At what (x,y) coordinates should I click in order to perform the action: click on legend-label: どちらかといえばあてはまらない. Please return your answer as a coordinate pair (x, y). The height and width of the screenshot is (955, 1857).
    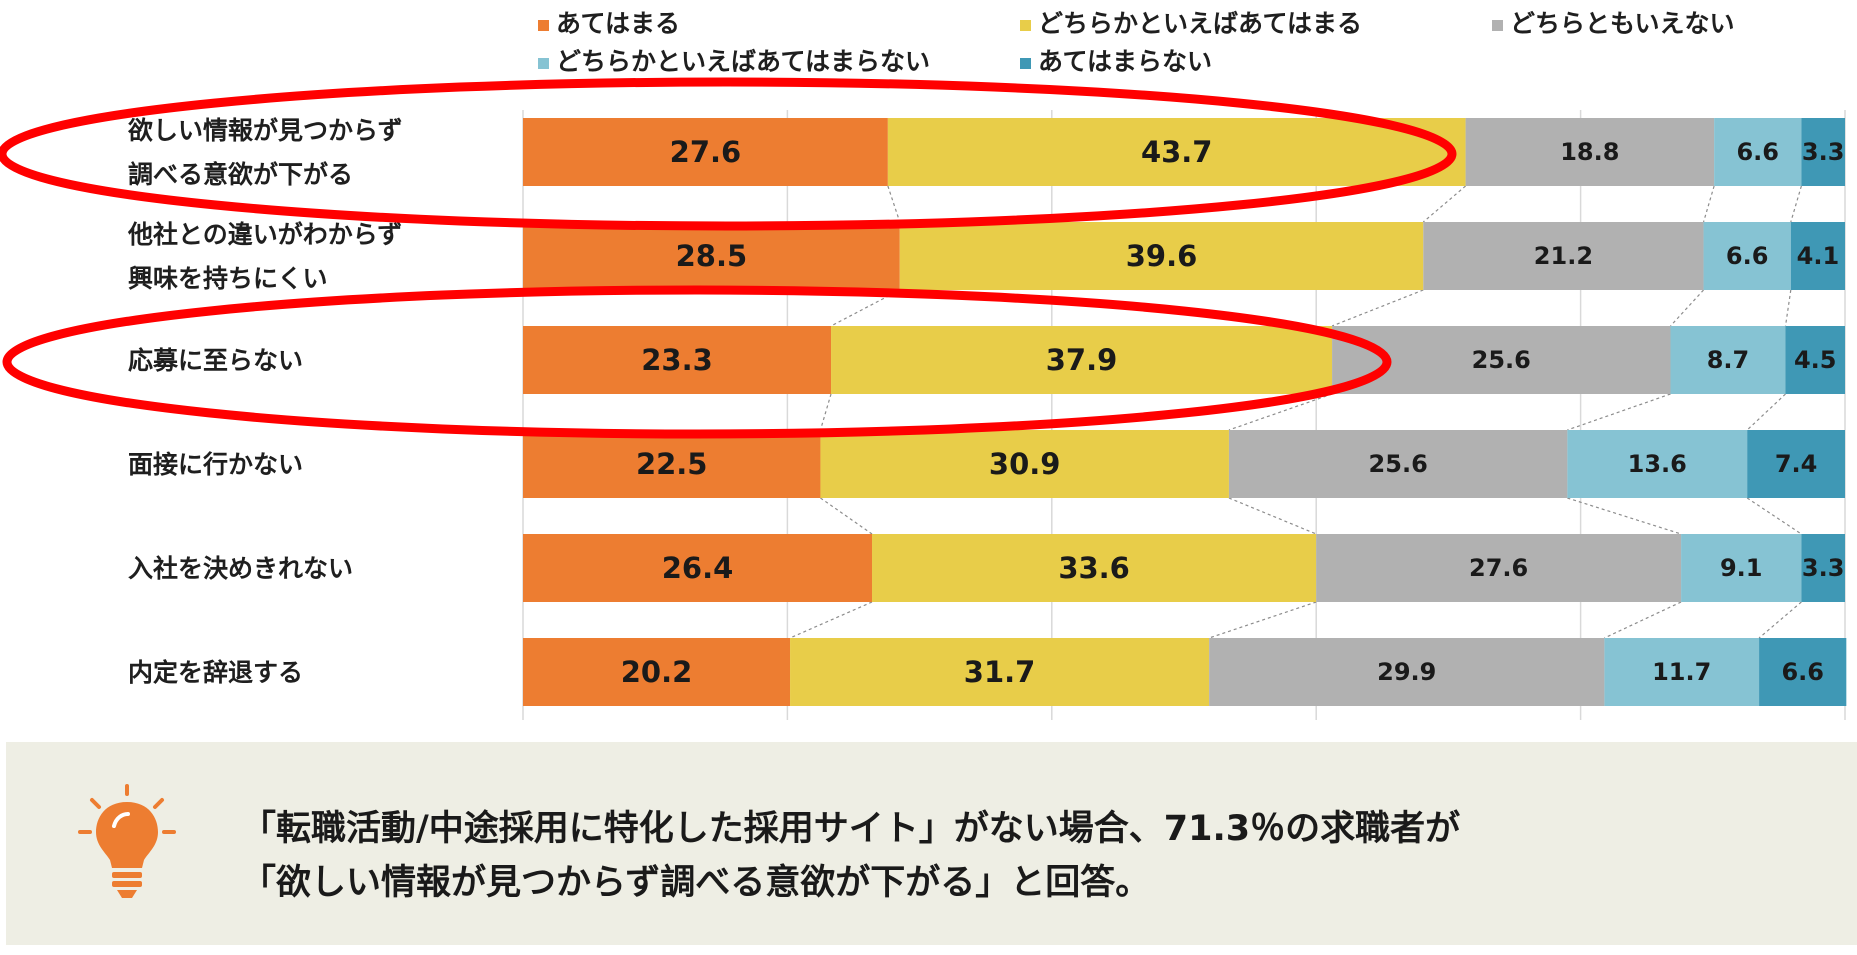
    Looking at the image, I should click on (743, 61).